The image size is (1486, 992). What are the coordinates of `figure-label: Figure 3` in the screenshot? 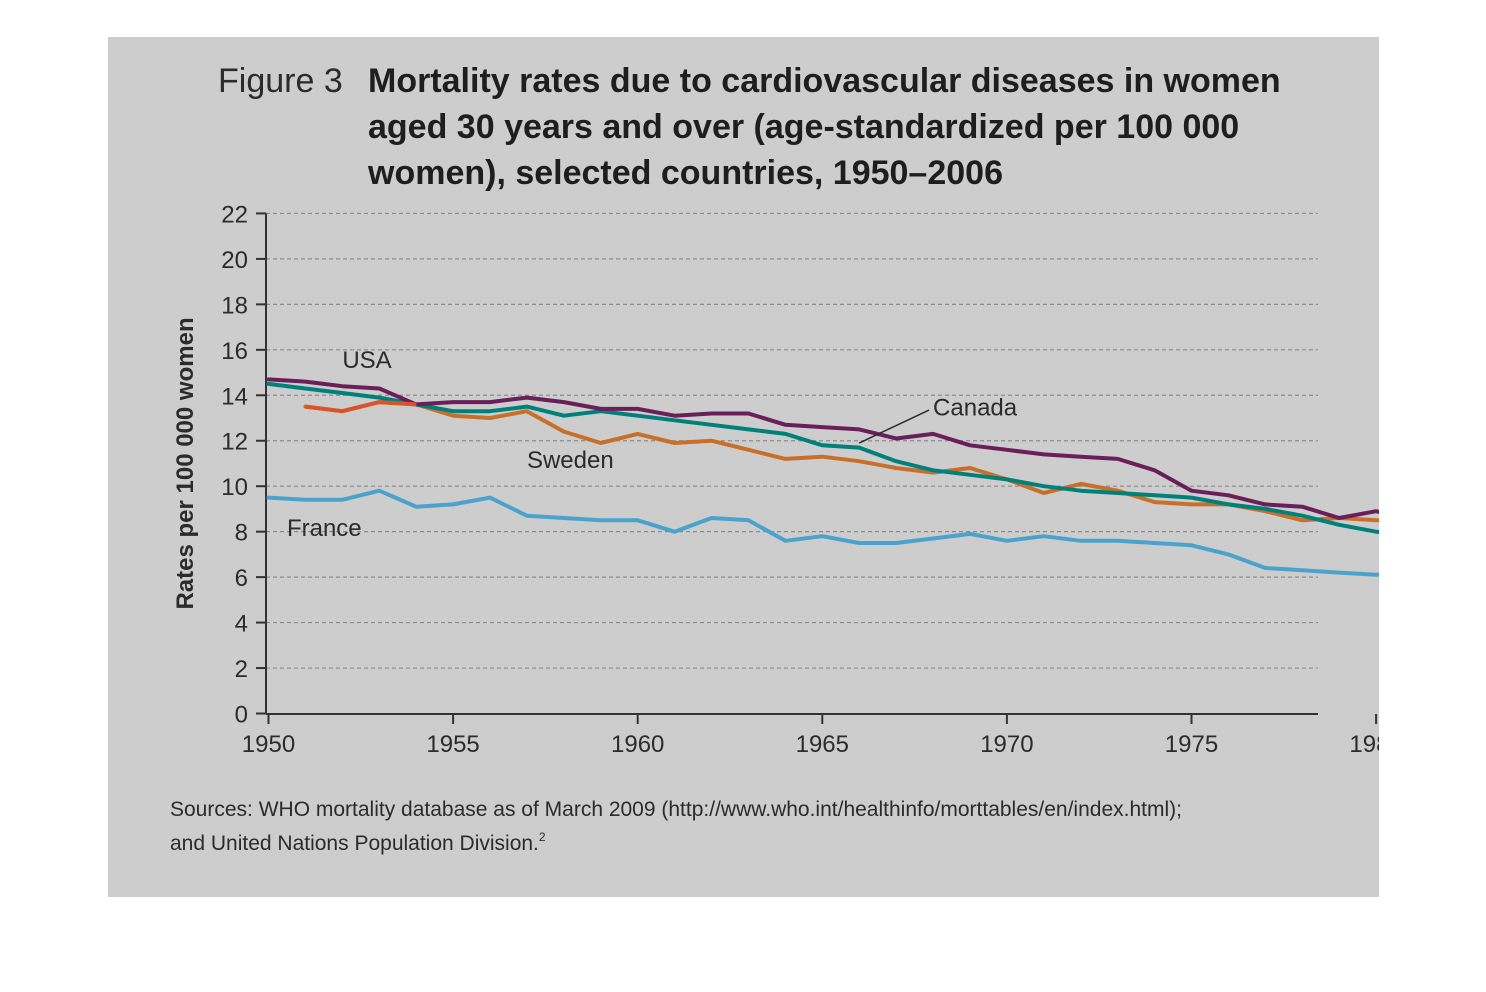 It's located at (280, 81).